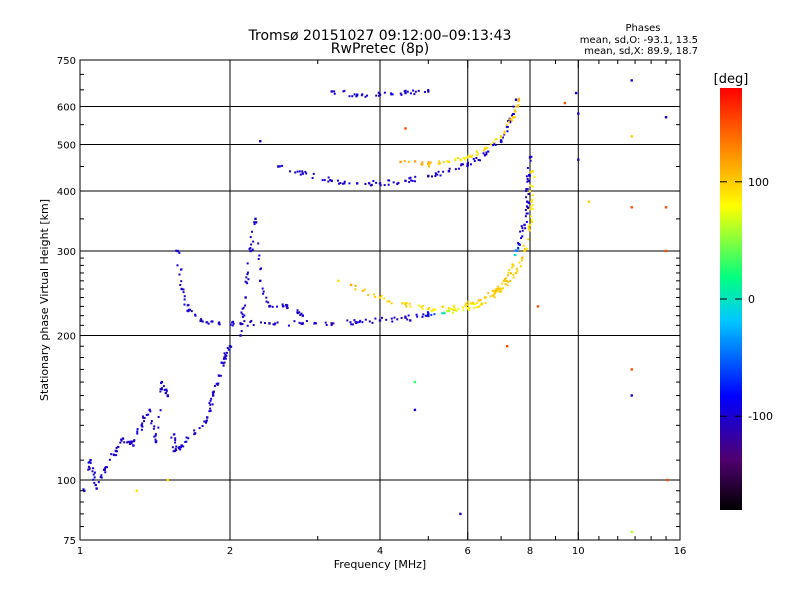  Describe the element at coordinates (380, 564) in the screenshot. I see `x-axis-label: Frequency [MHz]` at that location.